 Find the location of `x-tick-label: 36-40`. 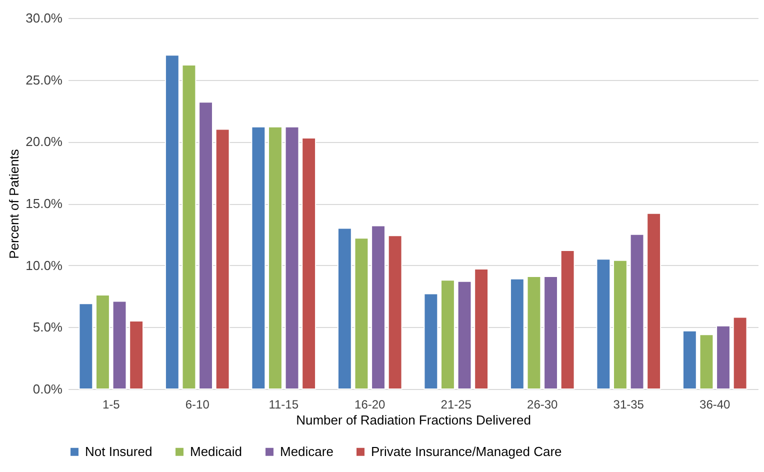

x-tick-label: 36-40 is located at coordinates (715, 405).